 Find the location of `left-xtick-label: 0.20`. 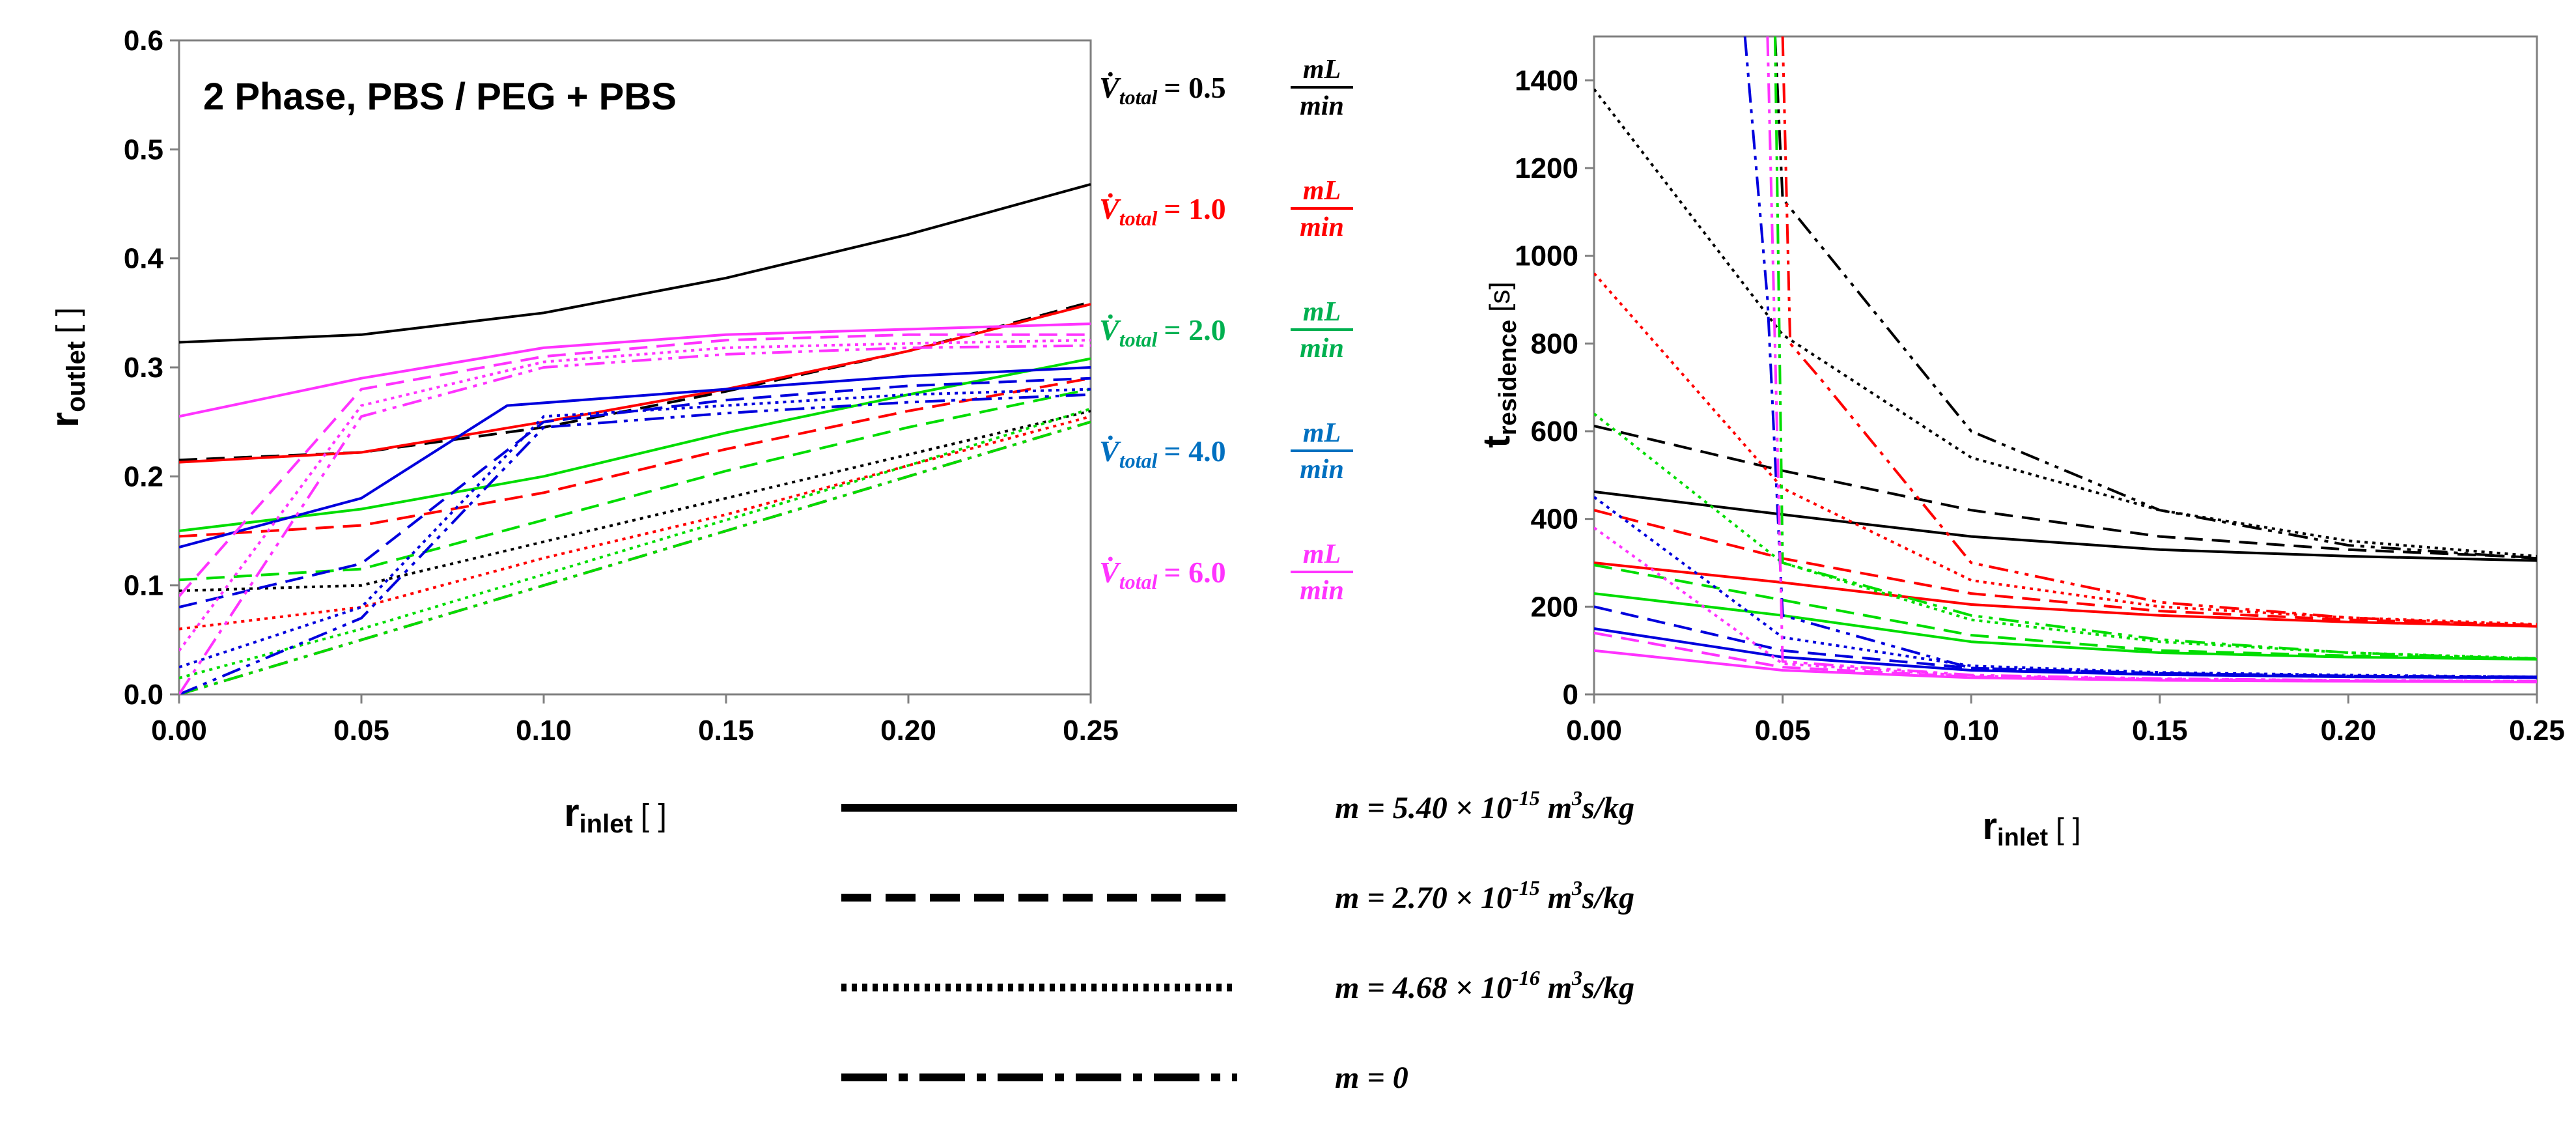

left-xtick-label: 0.20 is located at coordinates (908, 730).